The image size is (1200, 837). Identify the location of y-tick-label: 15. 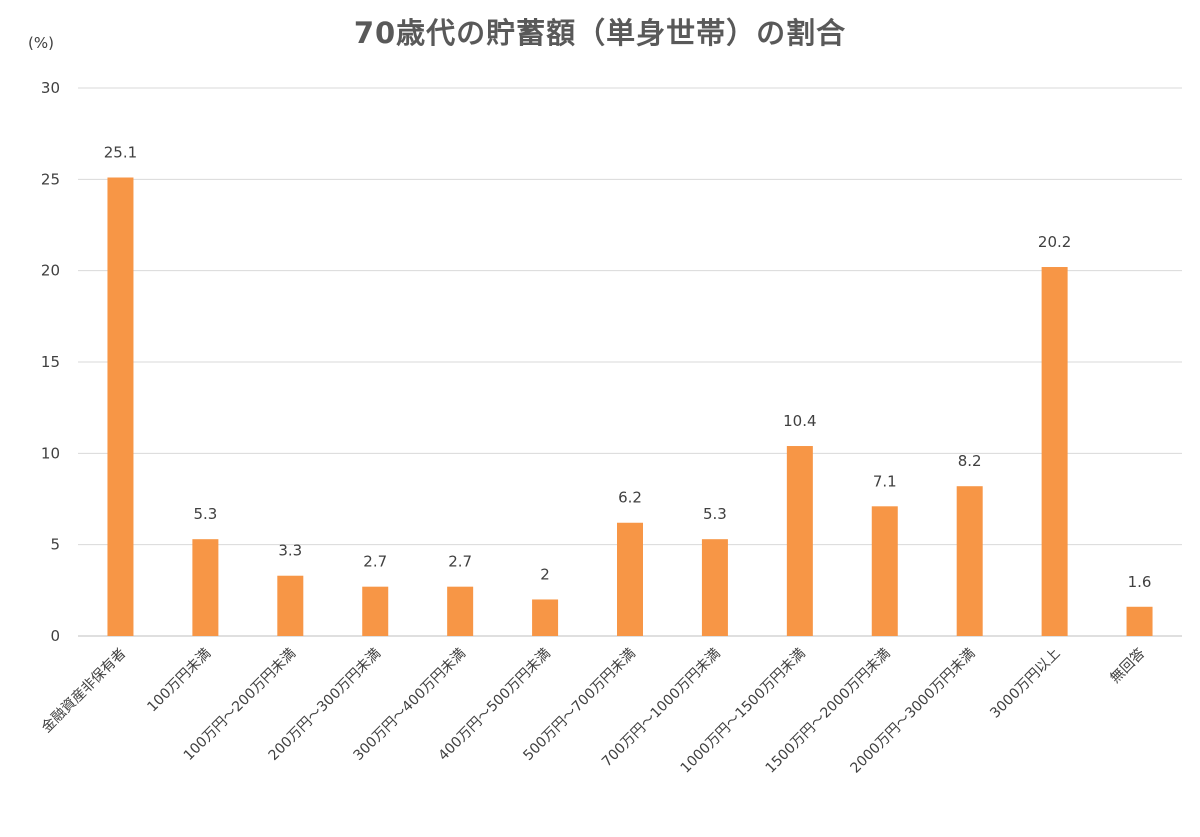
(50, 362).